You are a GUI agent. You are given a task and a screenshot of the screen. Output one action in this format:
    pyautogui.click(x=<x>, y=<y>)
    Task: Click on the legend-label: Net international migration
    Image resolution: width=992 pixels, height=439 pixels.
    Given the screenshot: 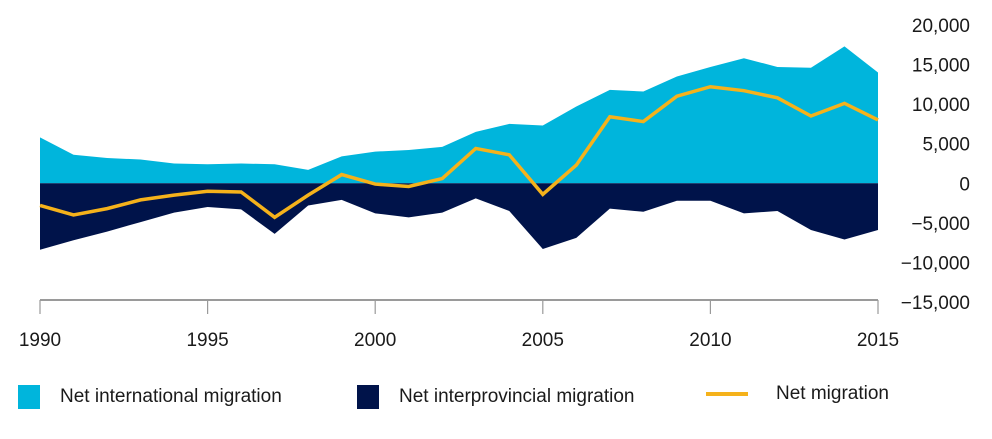 What is the action you would take?
    pyautogui.click(x=171, y=397)
    